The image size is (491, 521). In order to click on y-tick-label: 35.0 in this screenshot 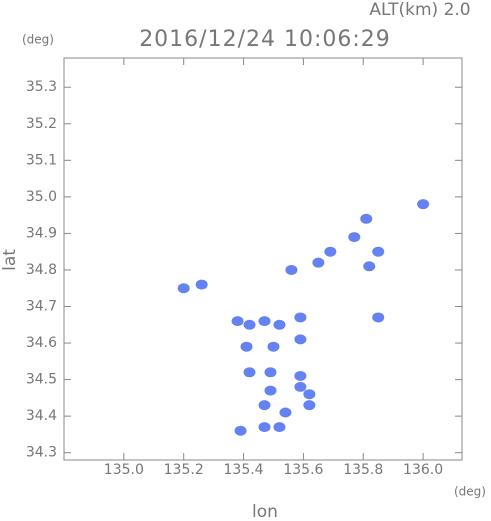, I will do `click(41, 197)`.